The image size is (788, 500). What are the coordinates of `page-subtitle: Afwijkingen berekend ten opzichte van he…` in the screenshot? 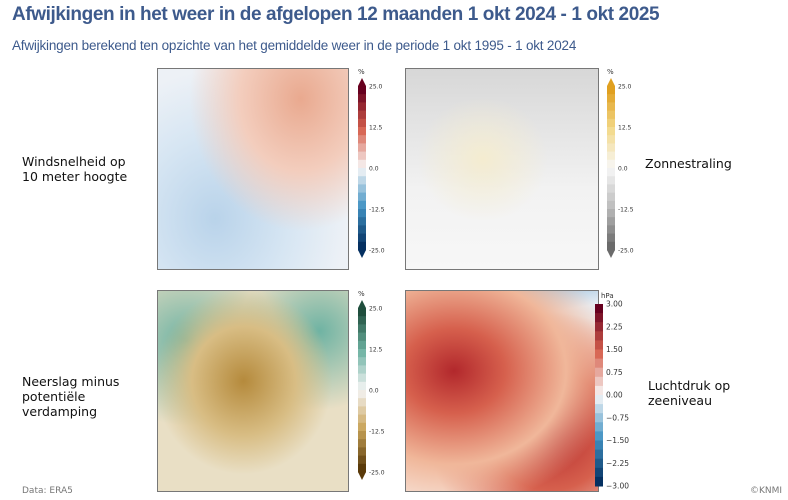 It's located at (294, 45).